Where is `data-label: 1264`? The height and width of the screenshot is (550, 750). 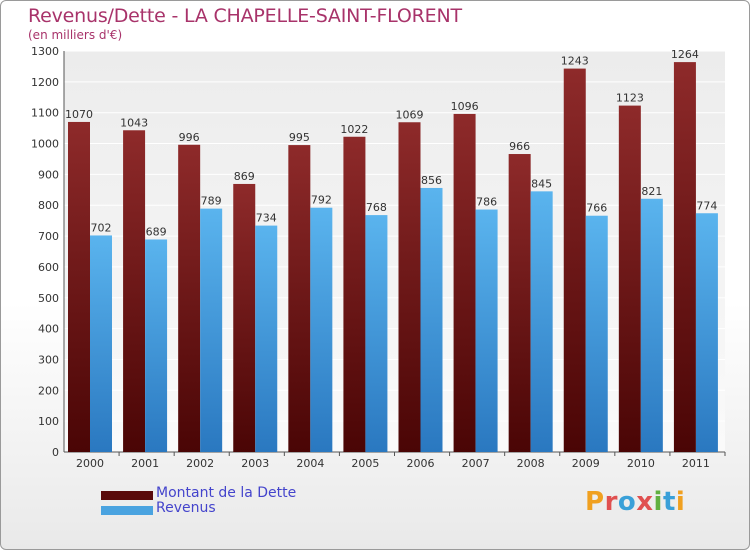 data-label: 1264 is located at coordinates (685, 54).